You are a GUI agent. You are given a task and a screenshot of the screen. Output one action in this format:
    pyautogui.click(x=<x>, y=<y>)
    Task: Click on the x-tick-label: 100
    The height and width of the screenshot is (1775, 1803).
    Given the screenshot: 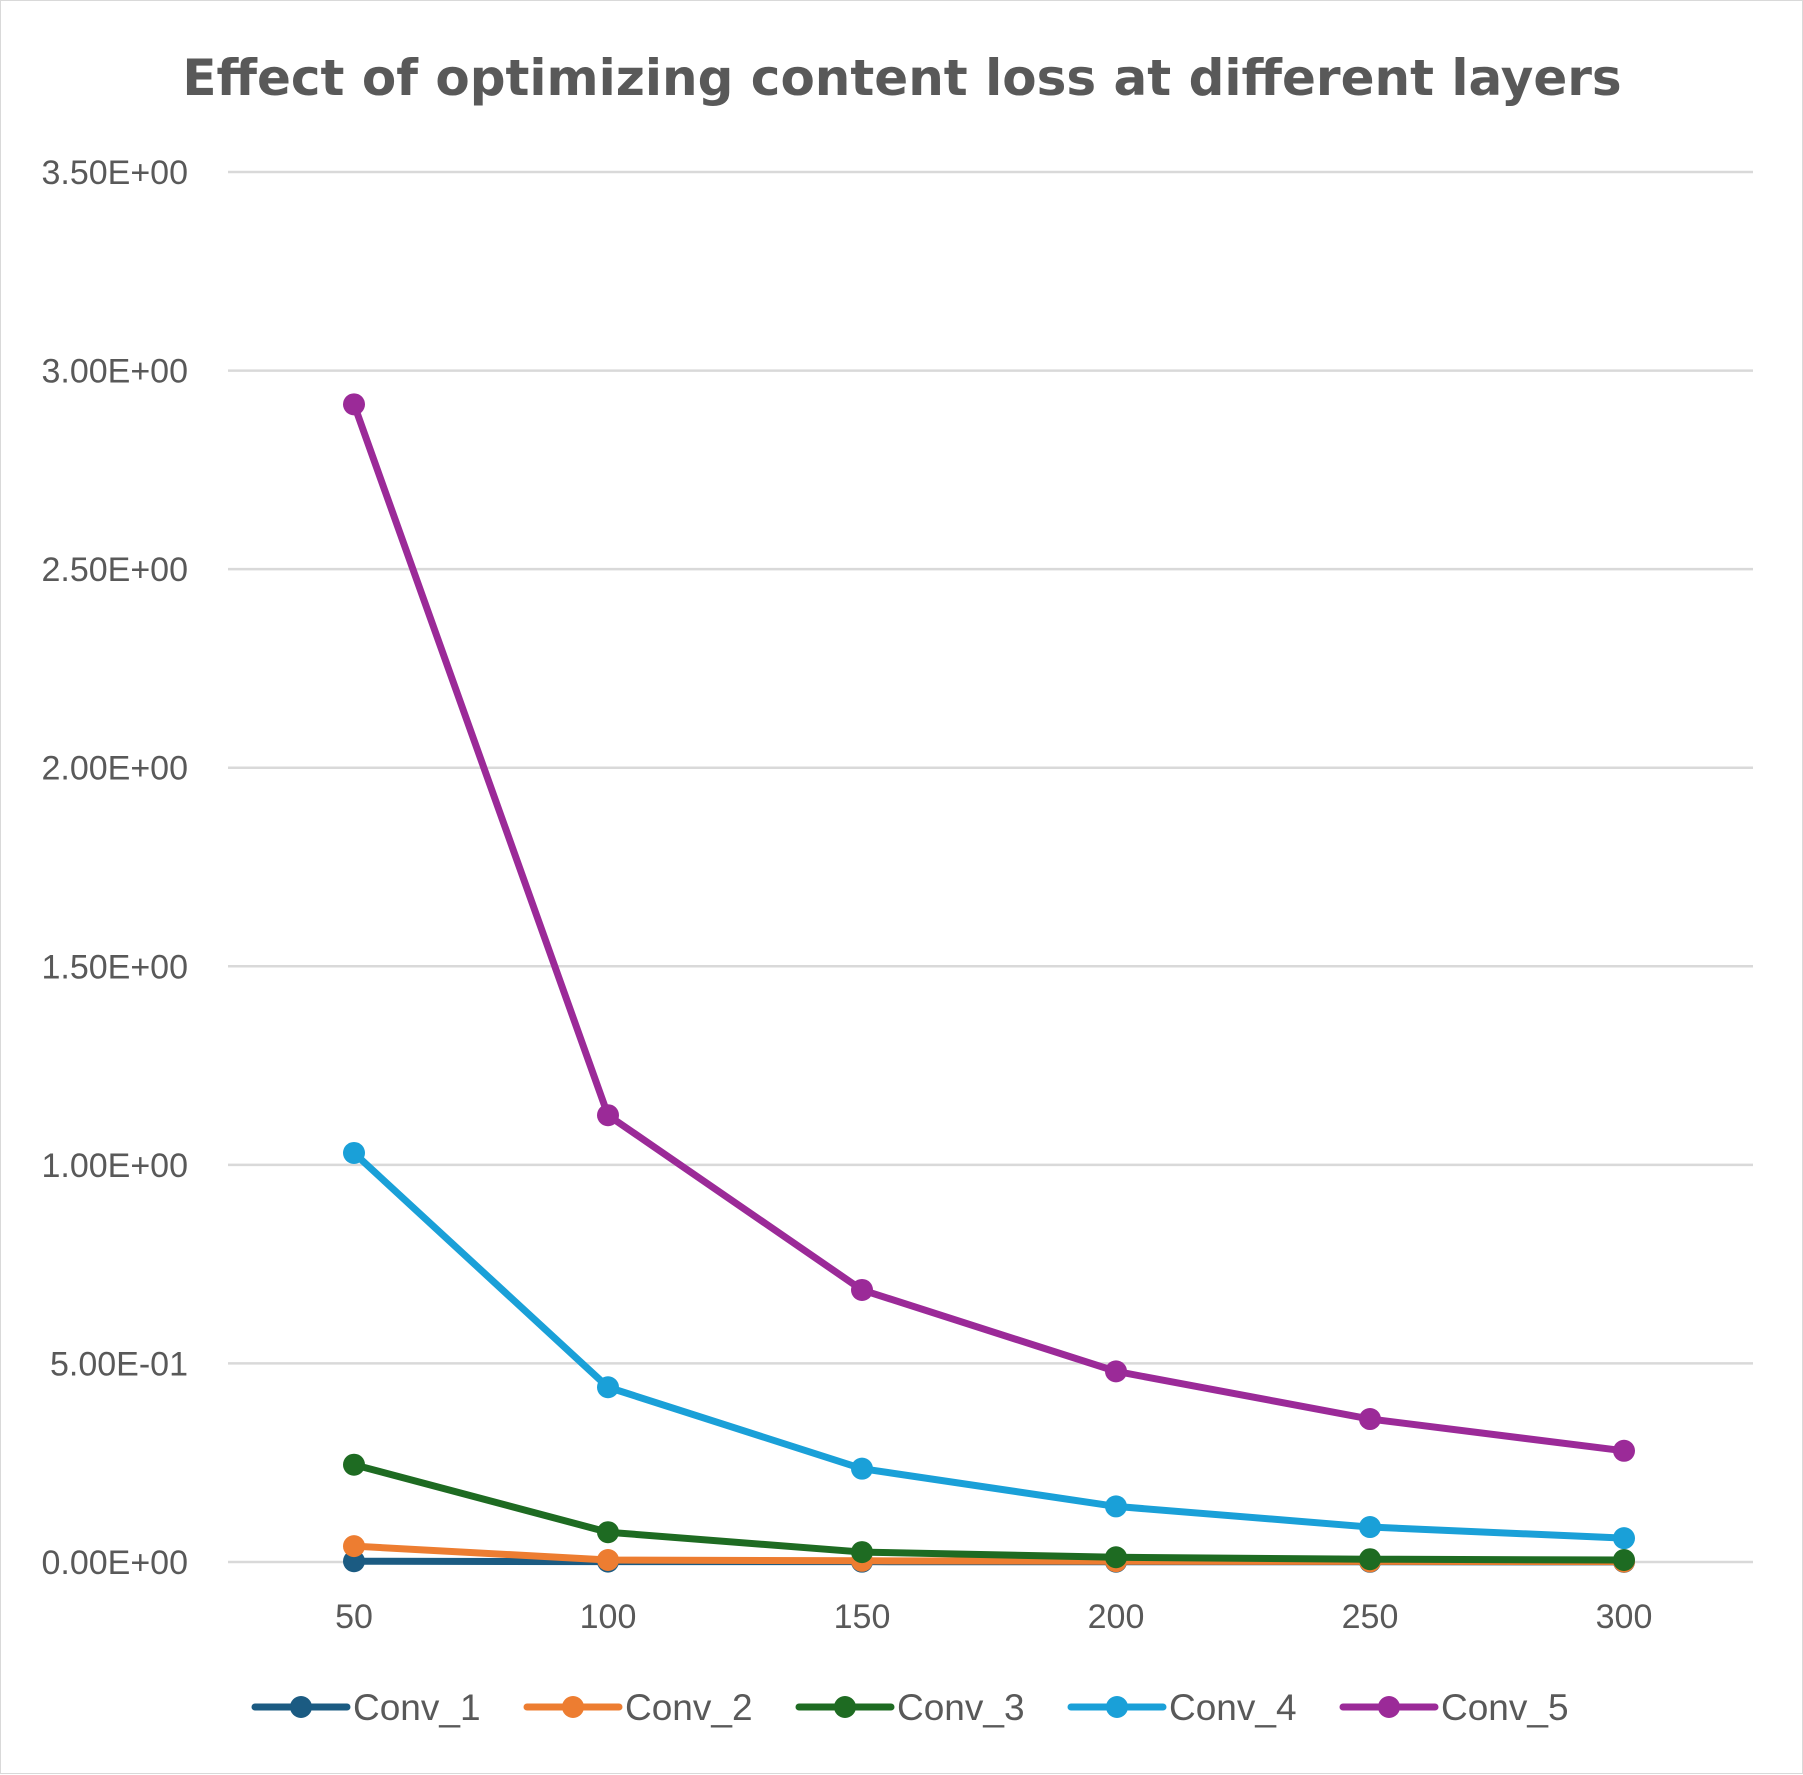 What is the action you would take?
    pyautogui.click(x=608, y=1617)
    